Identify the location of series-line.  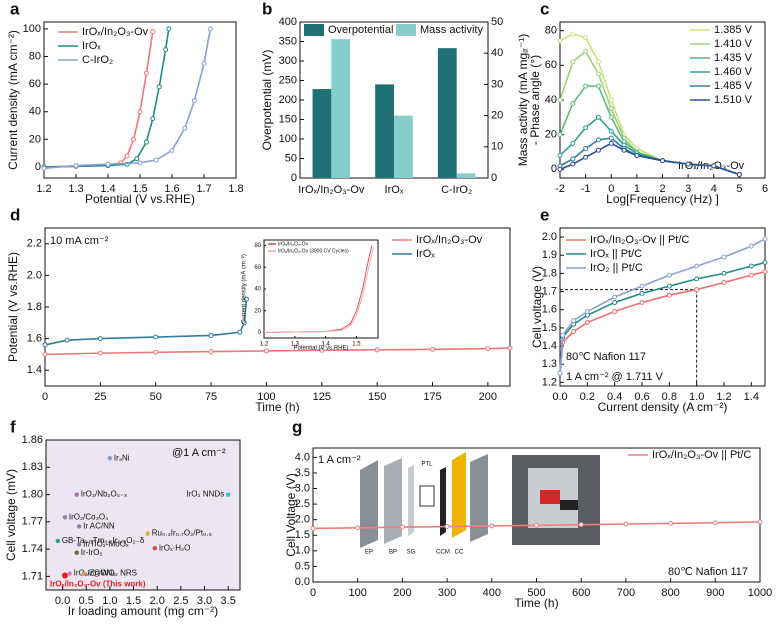
(127, 99).